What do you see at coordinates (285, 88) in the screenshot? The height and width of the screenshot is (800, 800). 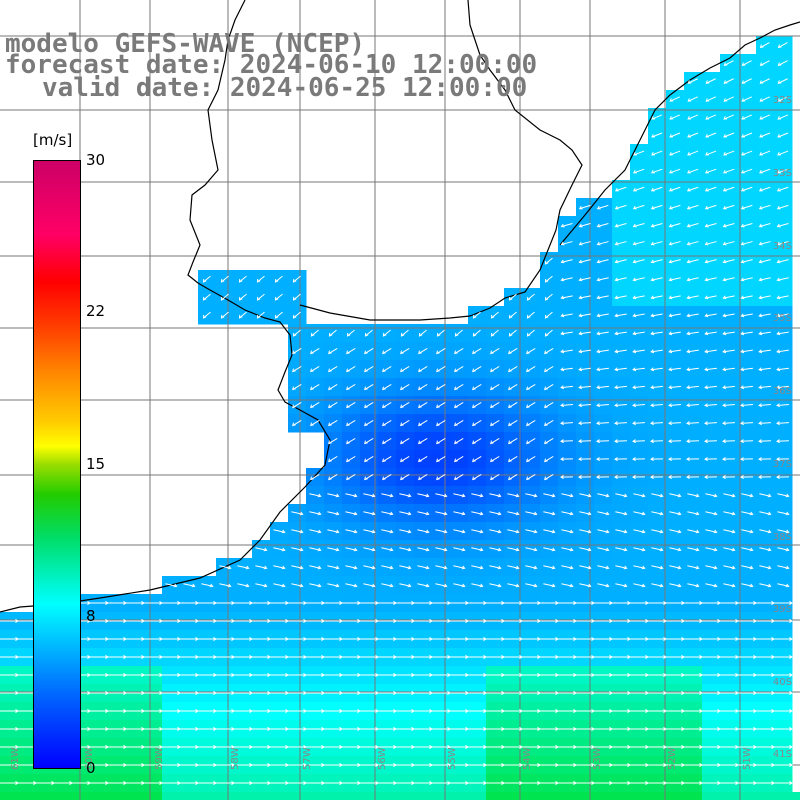 I see `valid-date: valid date: 2024-06-25 12:00:00` at bounding box center [285, 88].